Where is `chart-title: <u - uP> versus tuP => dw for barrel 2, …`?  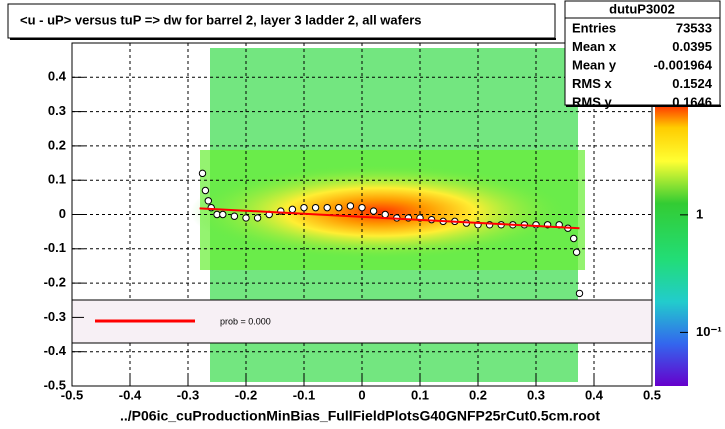
chart-title: <u - uP> versus tuP => dw for barrel 2, … is located at coordinates (221, 19).